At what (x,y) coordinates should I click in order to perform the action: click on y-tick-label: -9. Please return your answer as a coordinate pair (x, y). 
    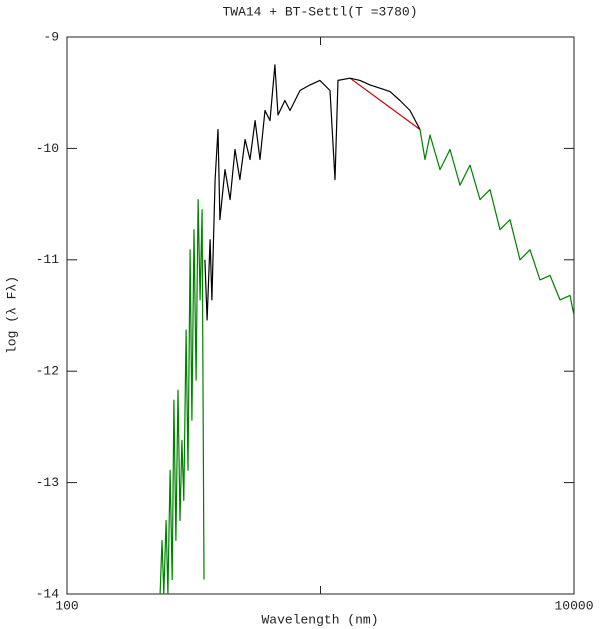
    Looking at the image, I should click on (51, 36).